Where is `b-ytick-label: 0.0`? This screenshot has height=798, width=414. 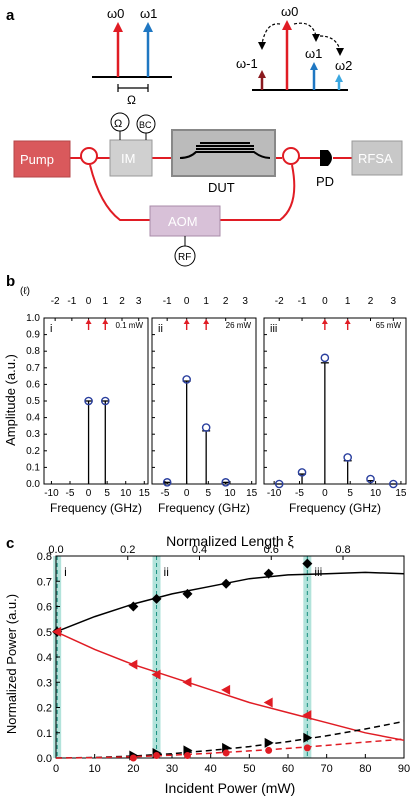
b-ytick-label: 0.0 is located at coordinates (33, 484).